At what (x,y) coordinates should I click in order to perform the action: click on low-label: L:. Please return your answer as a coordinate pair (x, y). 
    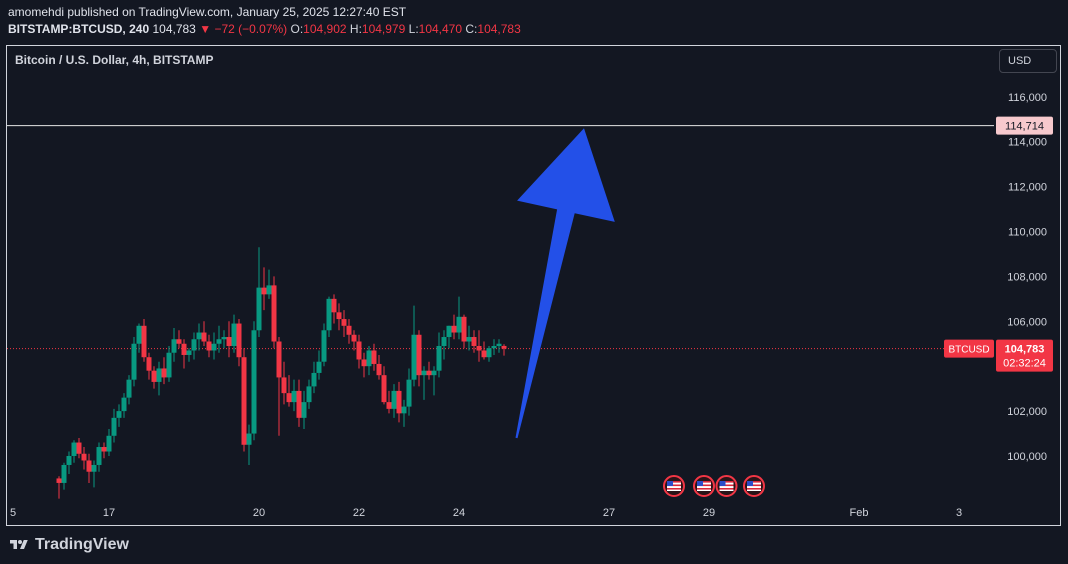
    Looking at the image, I should click on (413, 29).